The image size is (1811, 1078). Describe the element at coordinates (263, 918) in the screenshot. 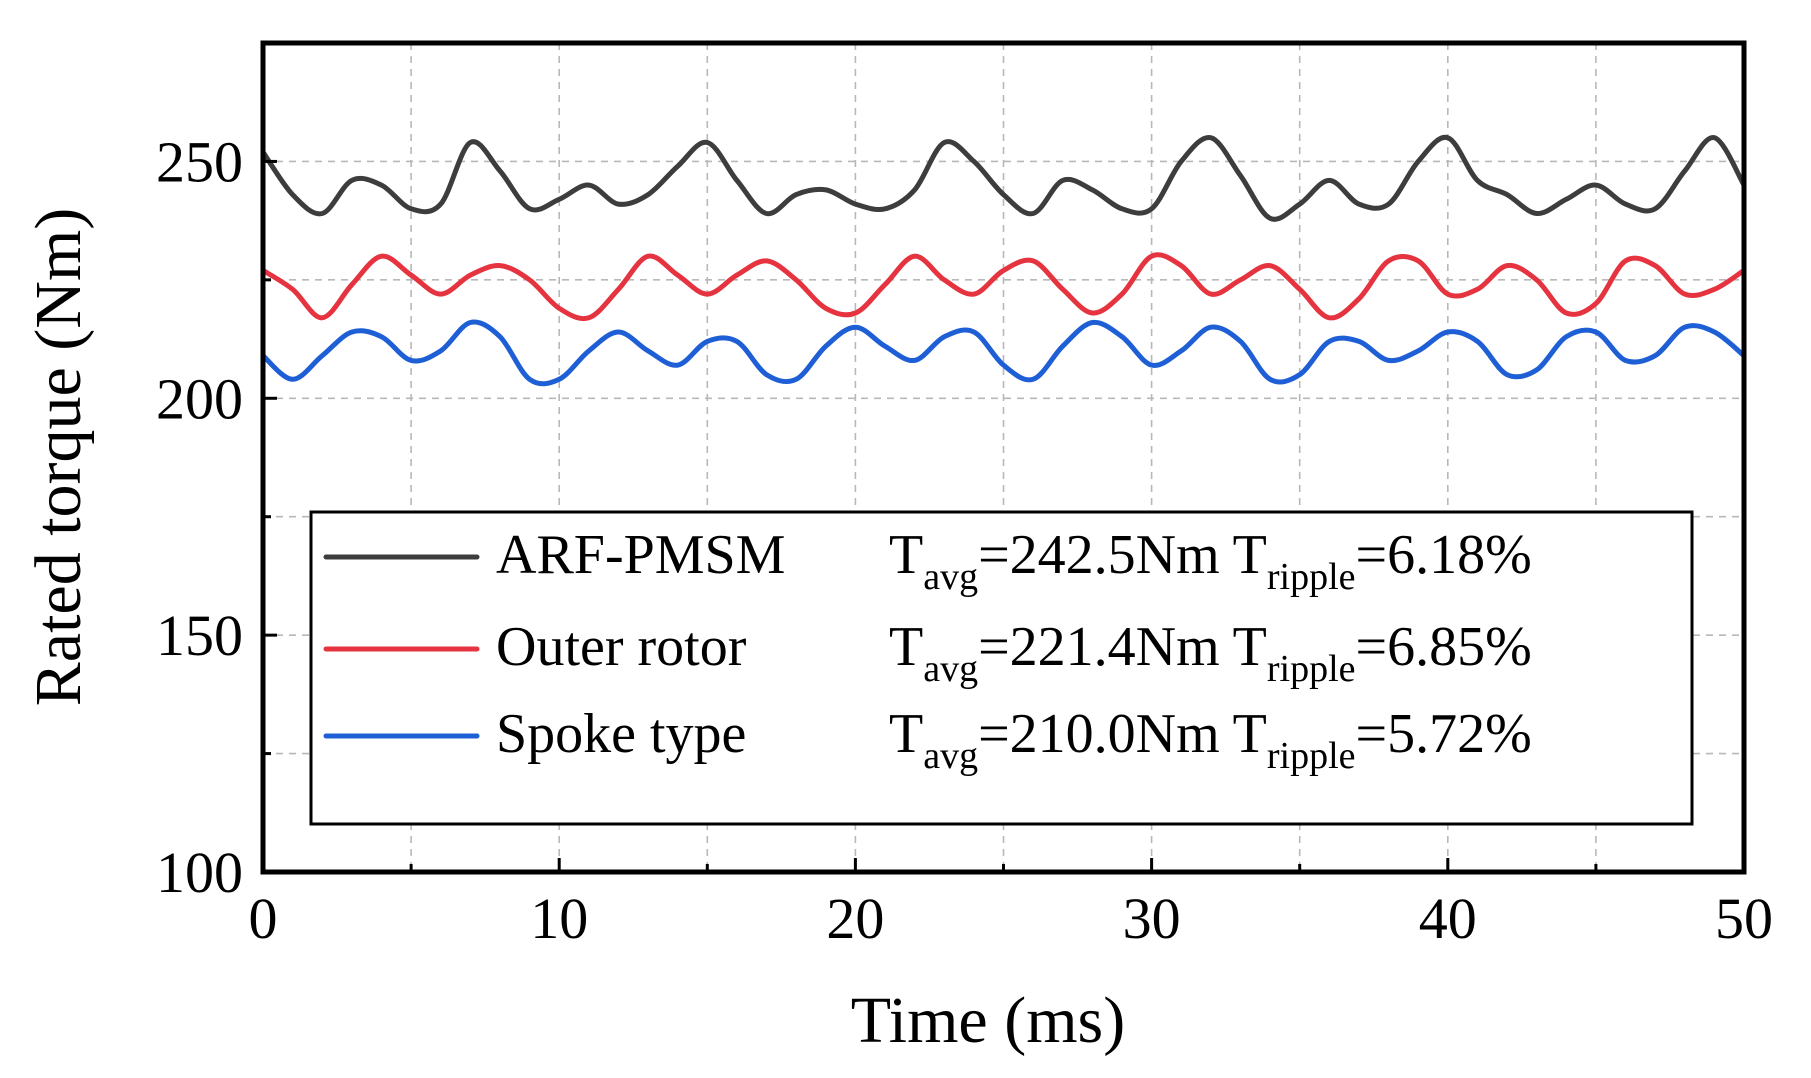

I see `x-tick-label: 0` at that location.